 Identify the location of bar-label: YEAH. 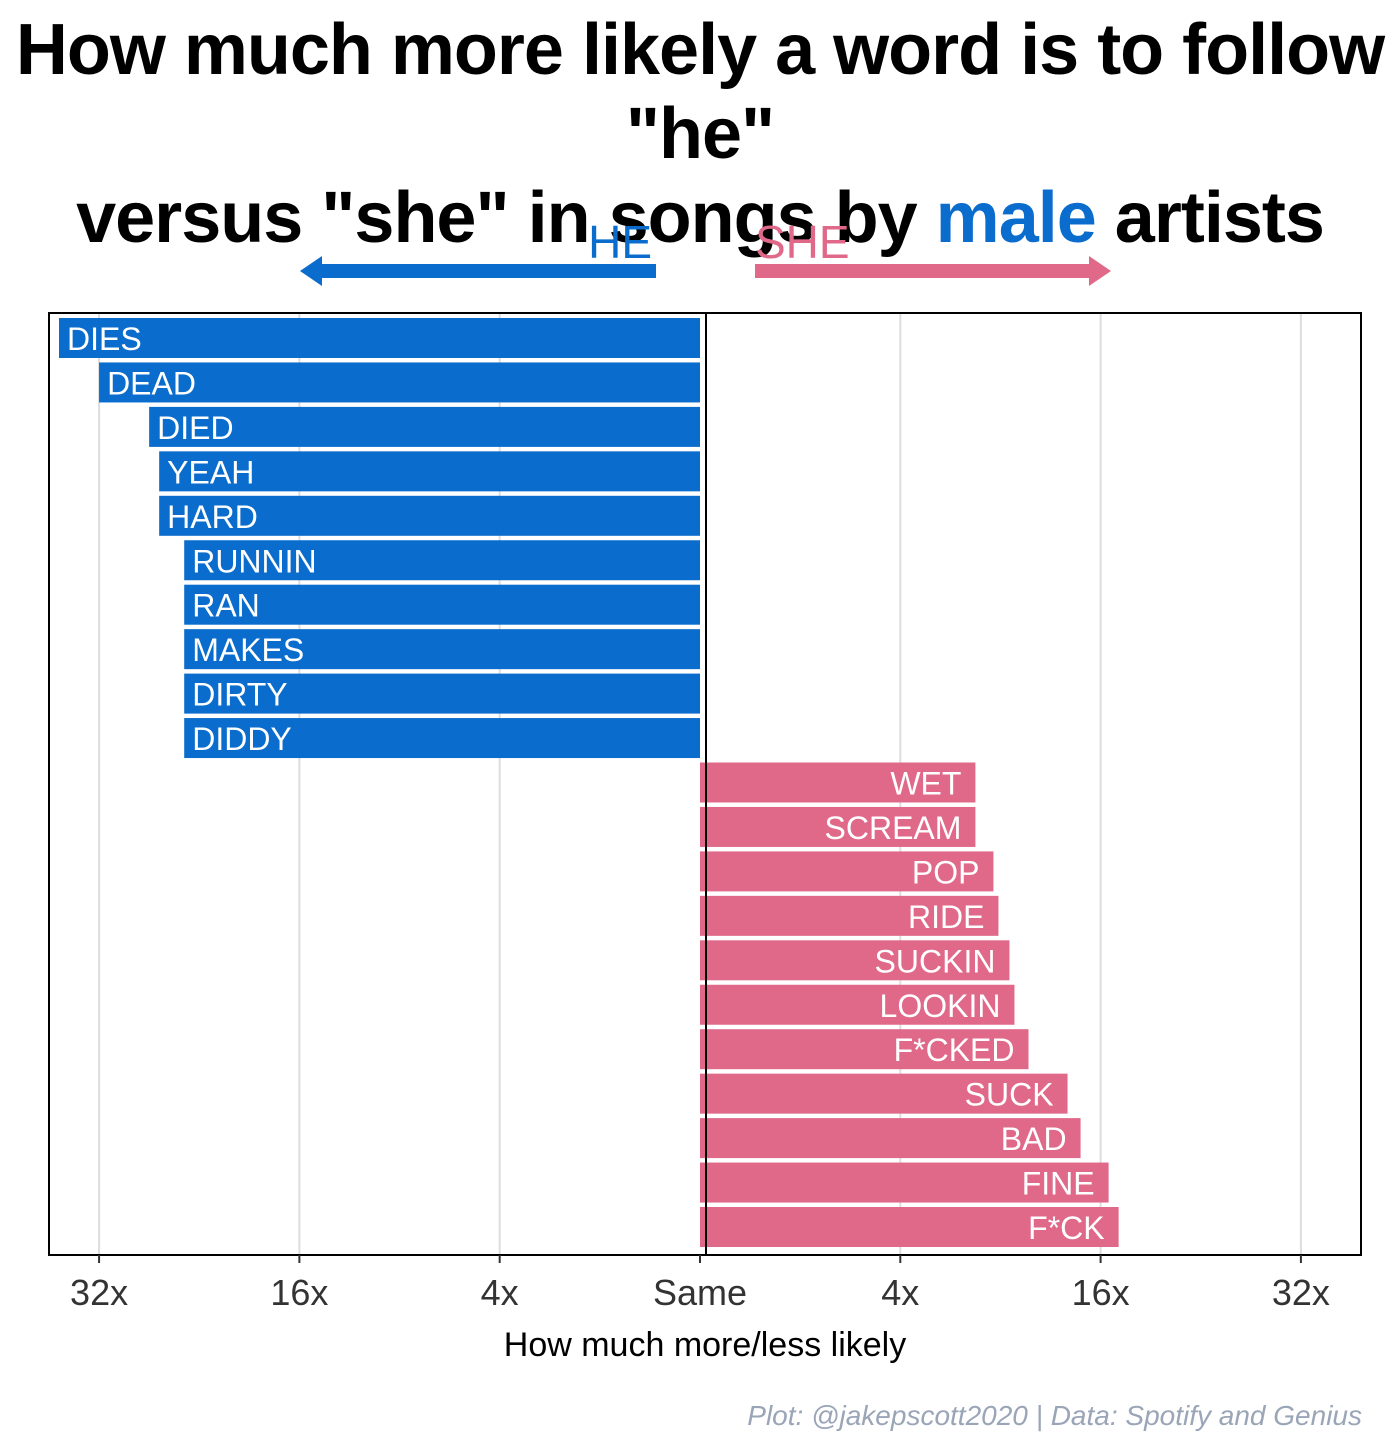
(210, 472).